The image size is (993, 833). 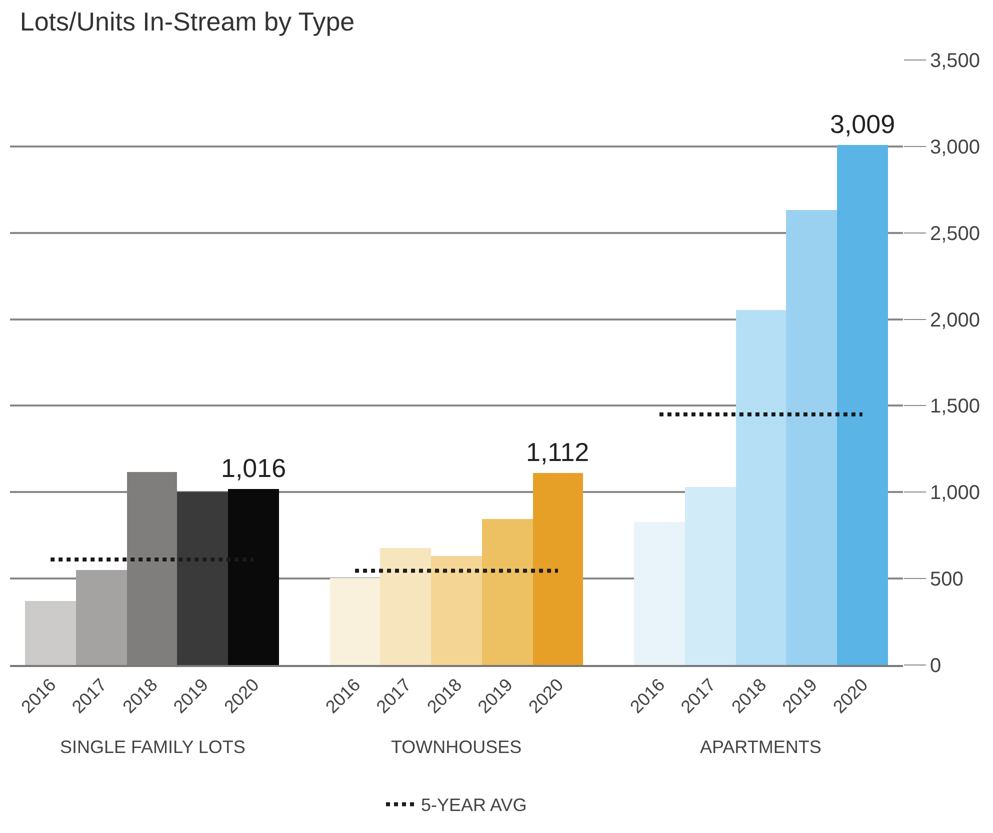 What do you see at coordinates (936, 666) in the screenshot?
I see `y-tick-label: 0` at bounding box center [936, 666].